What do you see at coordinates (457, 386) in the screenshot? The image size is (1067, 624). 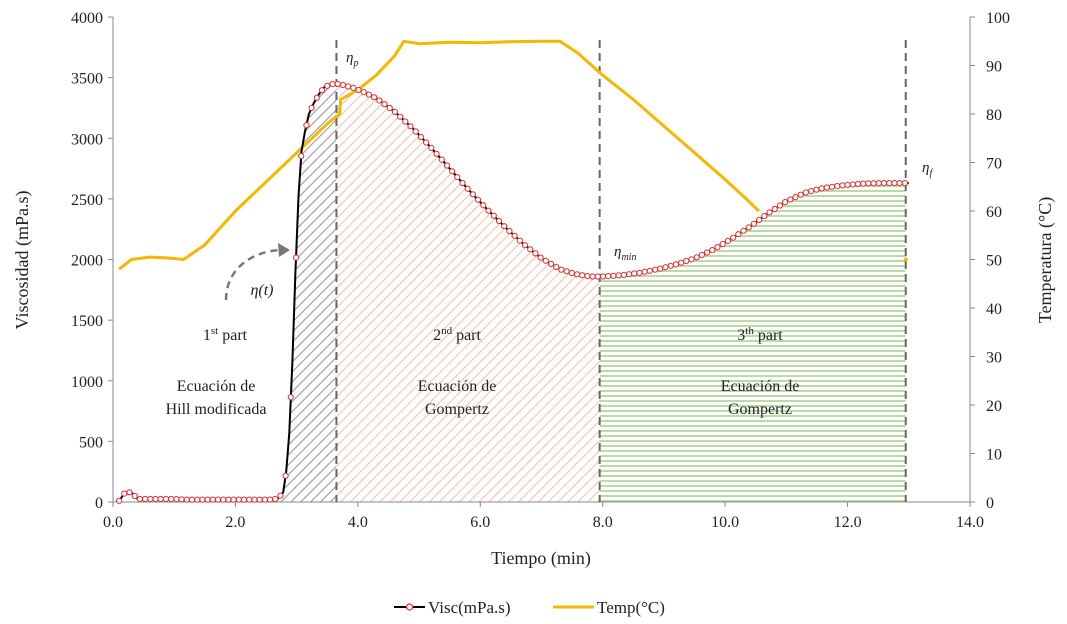 I see `part2-equation-line1: Ecuación de` at bounding box center [457, 386].